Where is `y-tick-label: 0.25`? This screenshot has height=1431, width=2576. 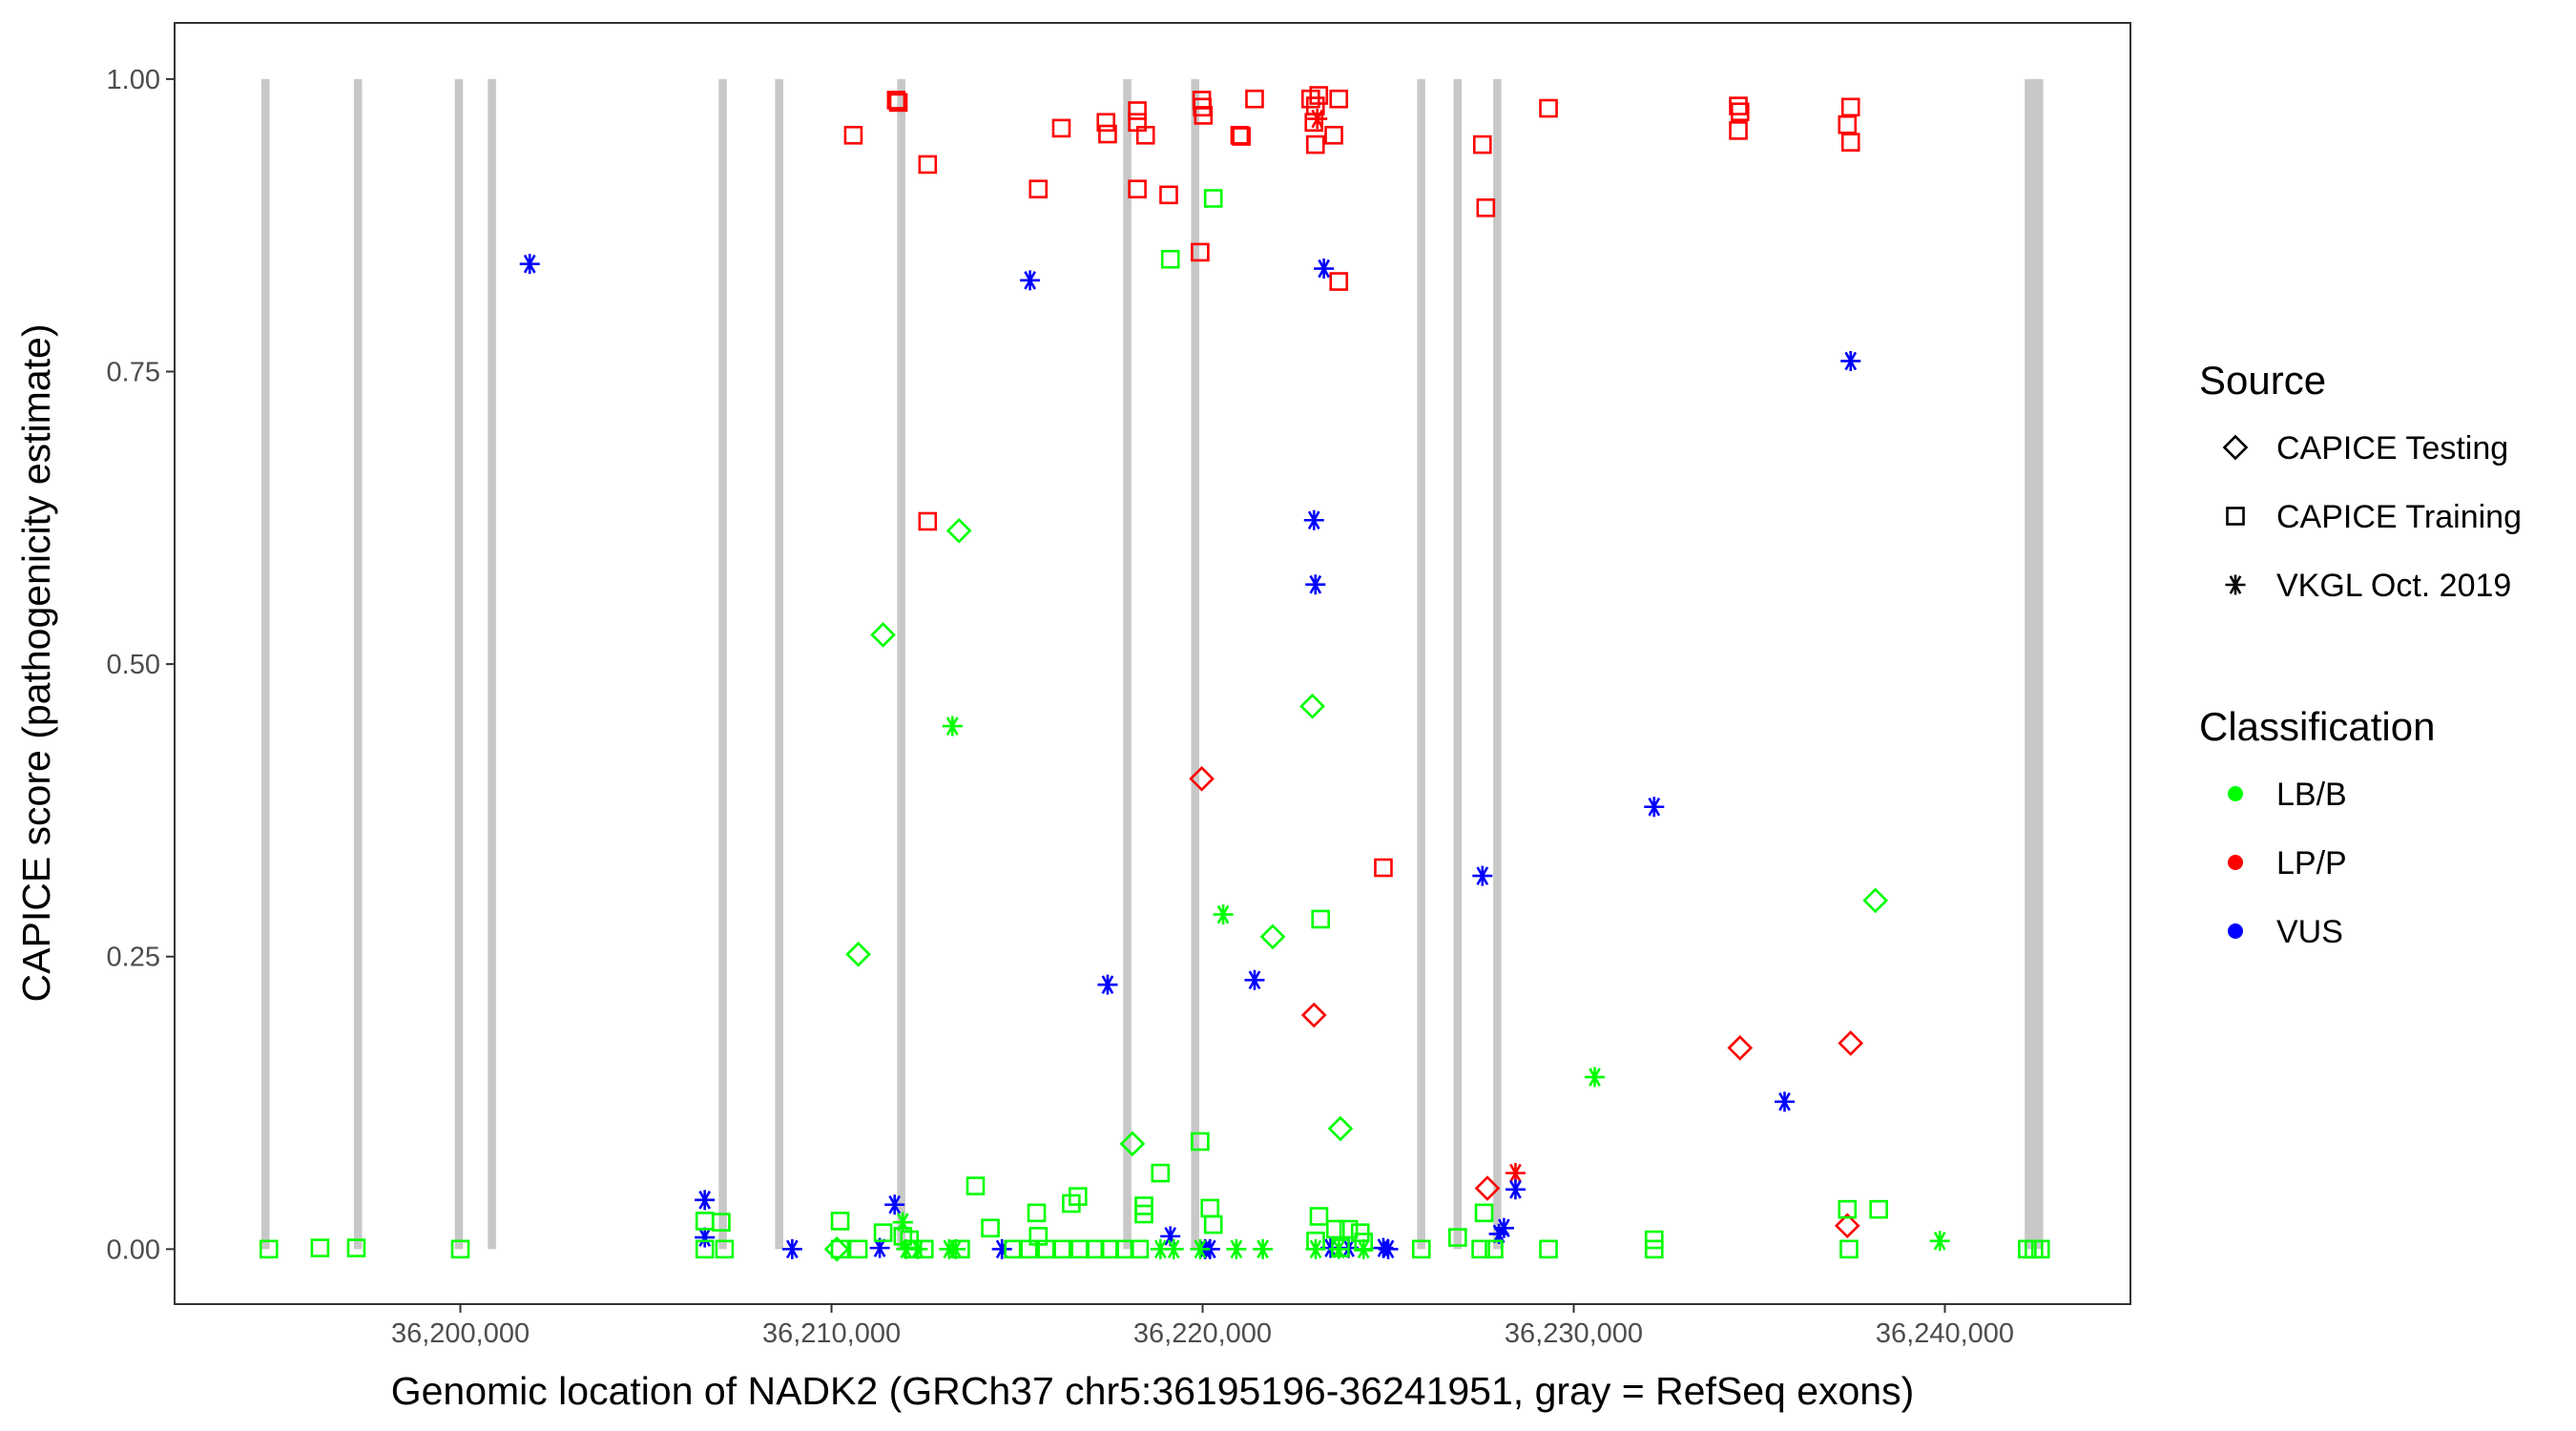
y-tick-label: 0.25 is located at coordinates (133, 958).